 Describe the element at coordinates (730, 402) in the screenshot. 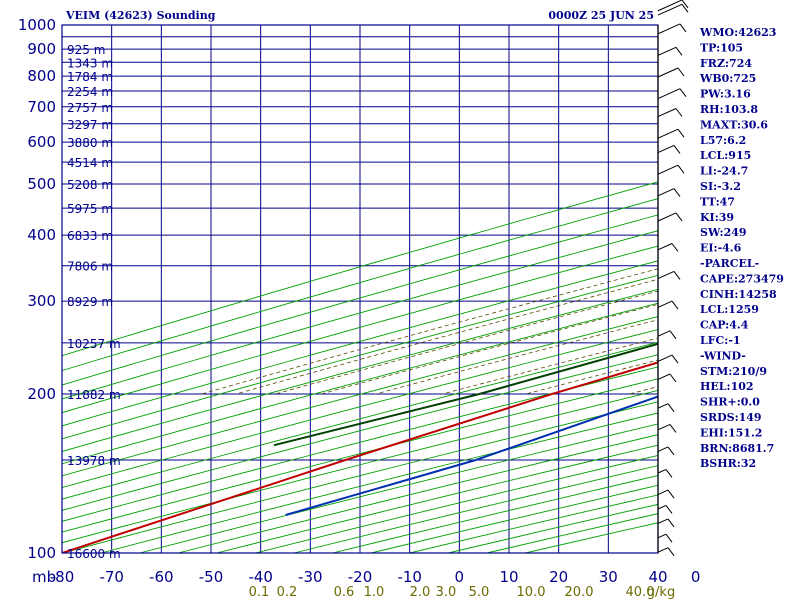

I see `index-item: SHR+:0.0` at that location.